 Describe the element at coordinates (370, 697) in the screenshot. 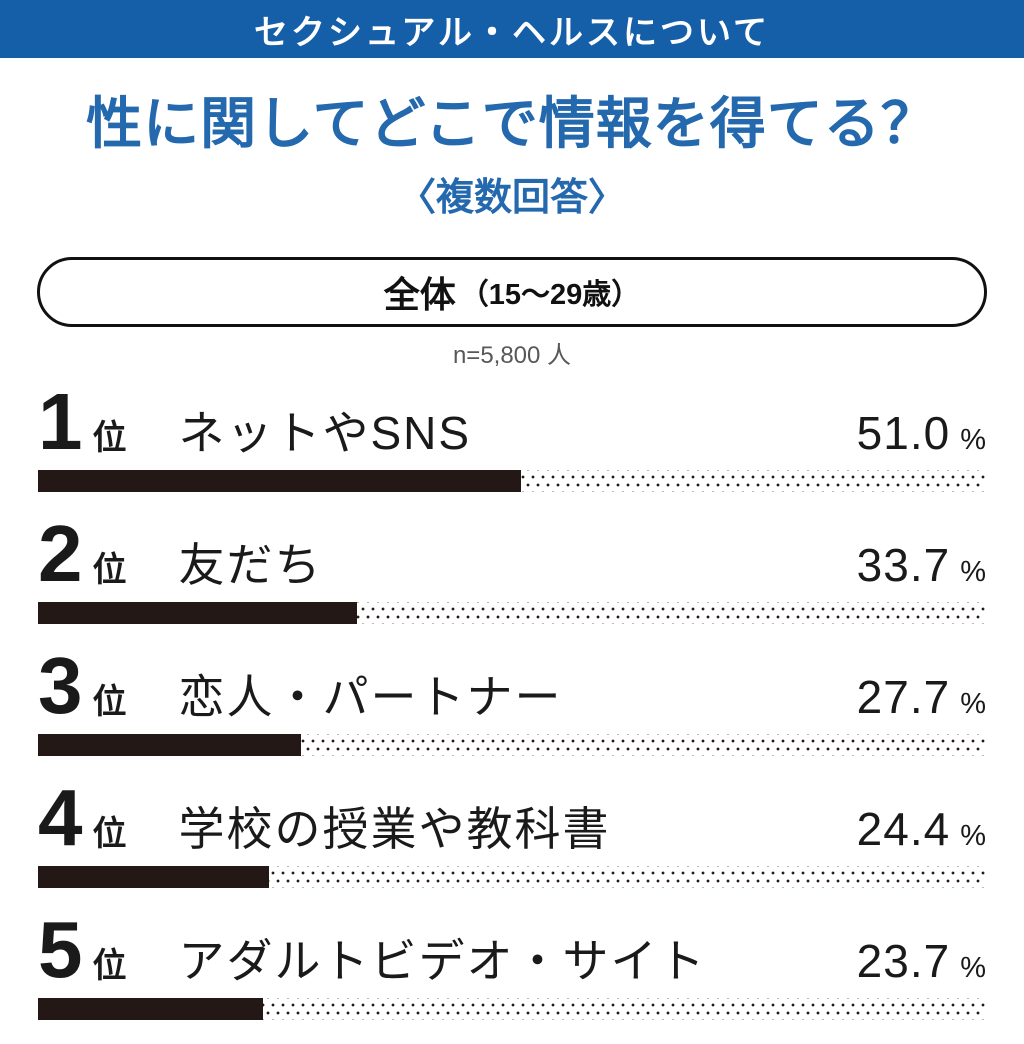

I see `category-label: 恋人・パートナー` at that location.